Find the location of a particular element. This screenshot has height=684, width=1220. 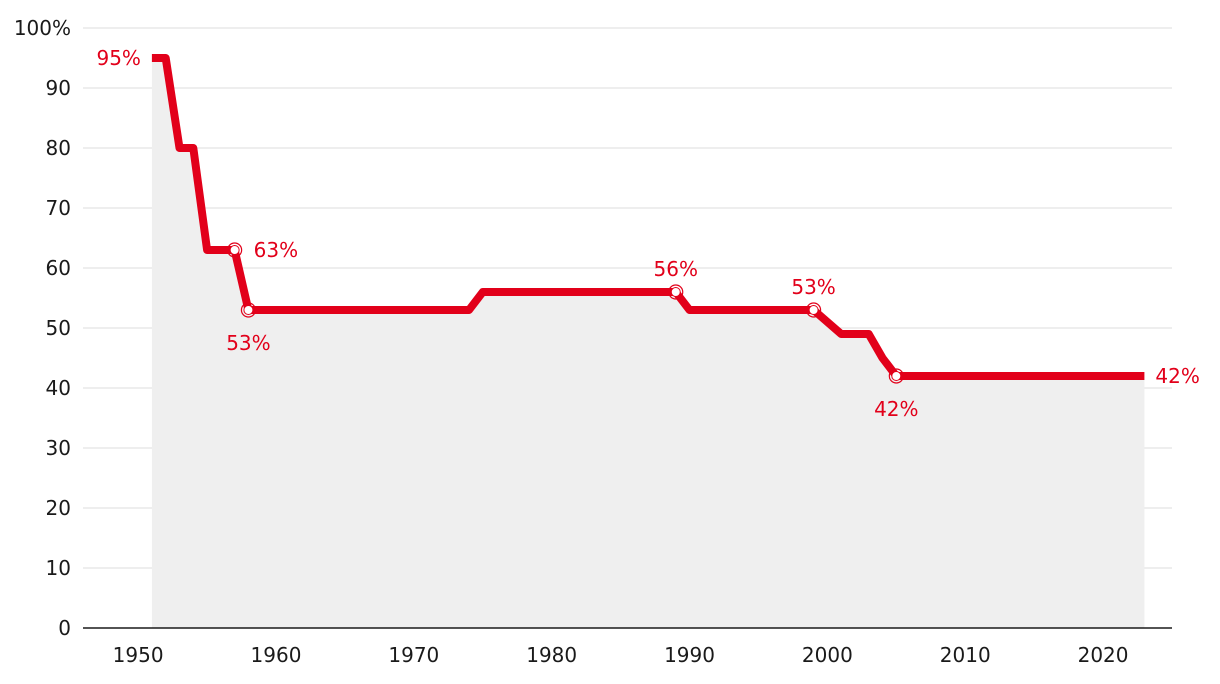

x-tick-label: 1960 is located at coordinates (276, 655).